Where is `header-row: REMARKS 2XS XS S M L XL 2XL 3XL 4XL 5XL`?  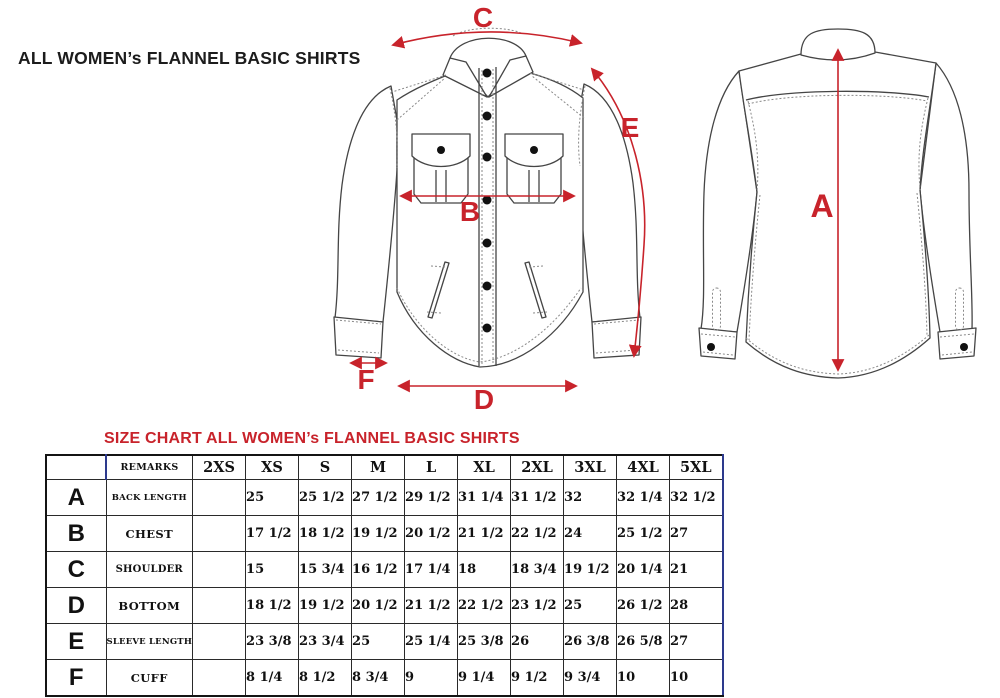
header-row: REMARKS 2XS XS S M L XL 2XL 3XL 4XL 5XL is located at coordinates (384, 467).